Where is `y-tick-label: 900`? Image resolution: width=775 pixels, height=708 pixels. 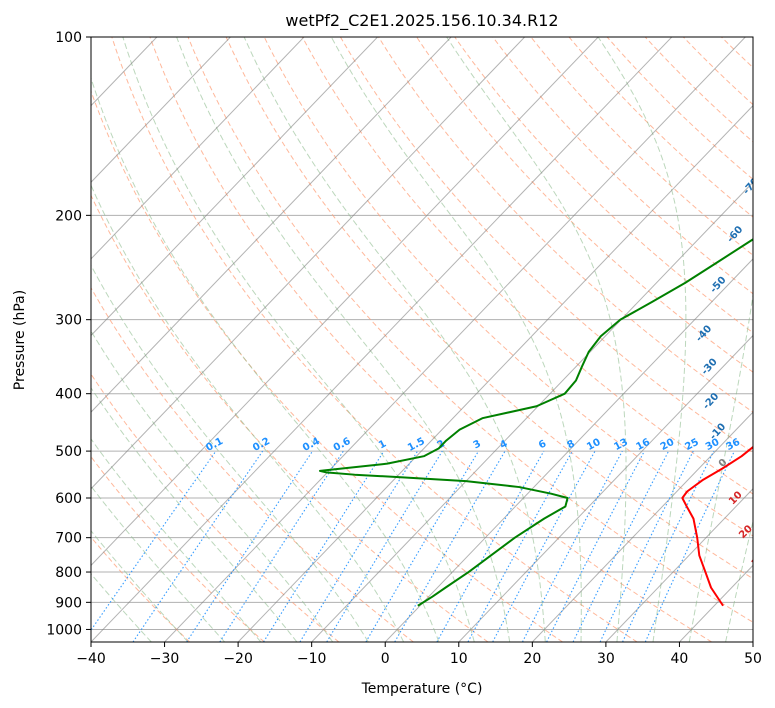 y-tick-label: 900 is located at coordinates (68, 603).